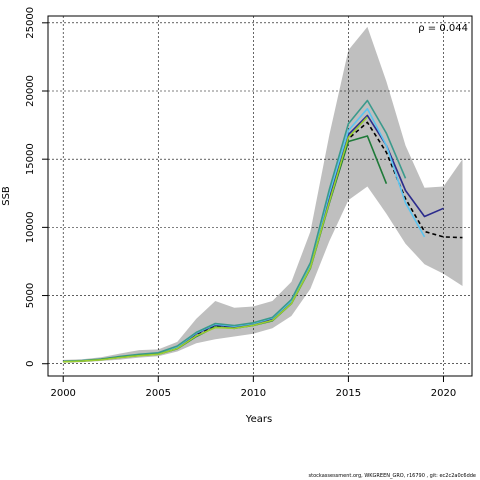  I want to click on y-tick-label: 25000, so click(30, 23).